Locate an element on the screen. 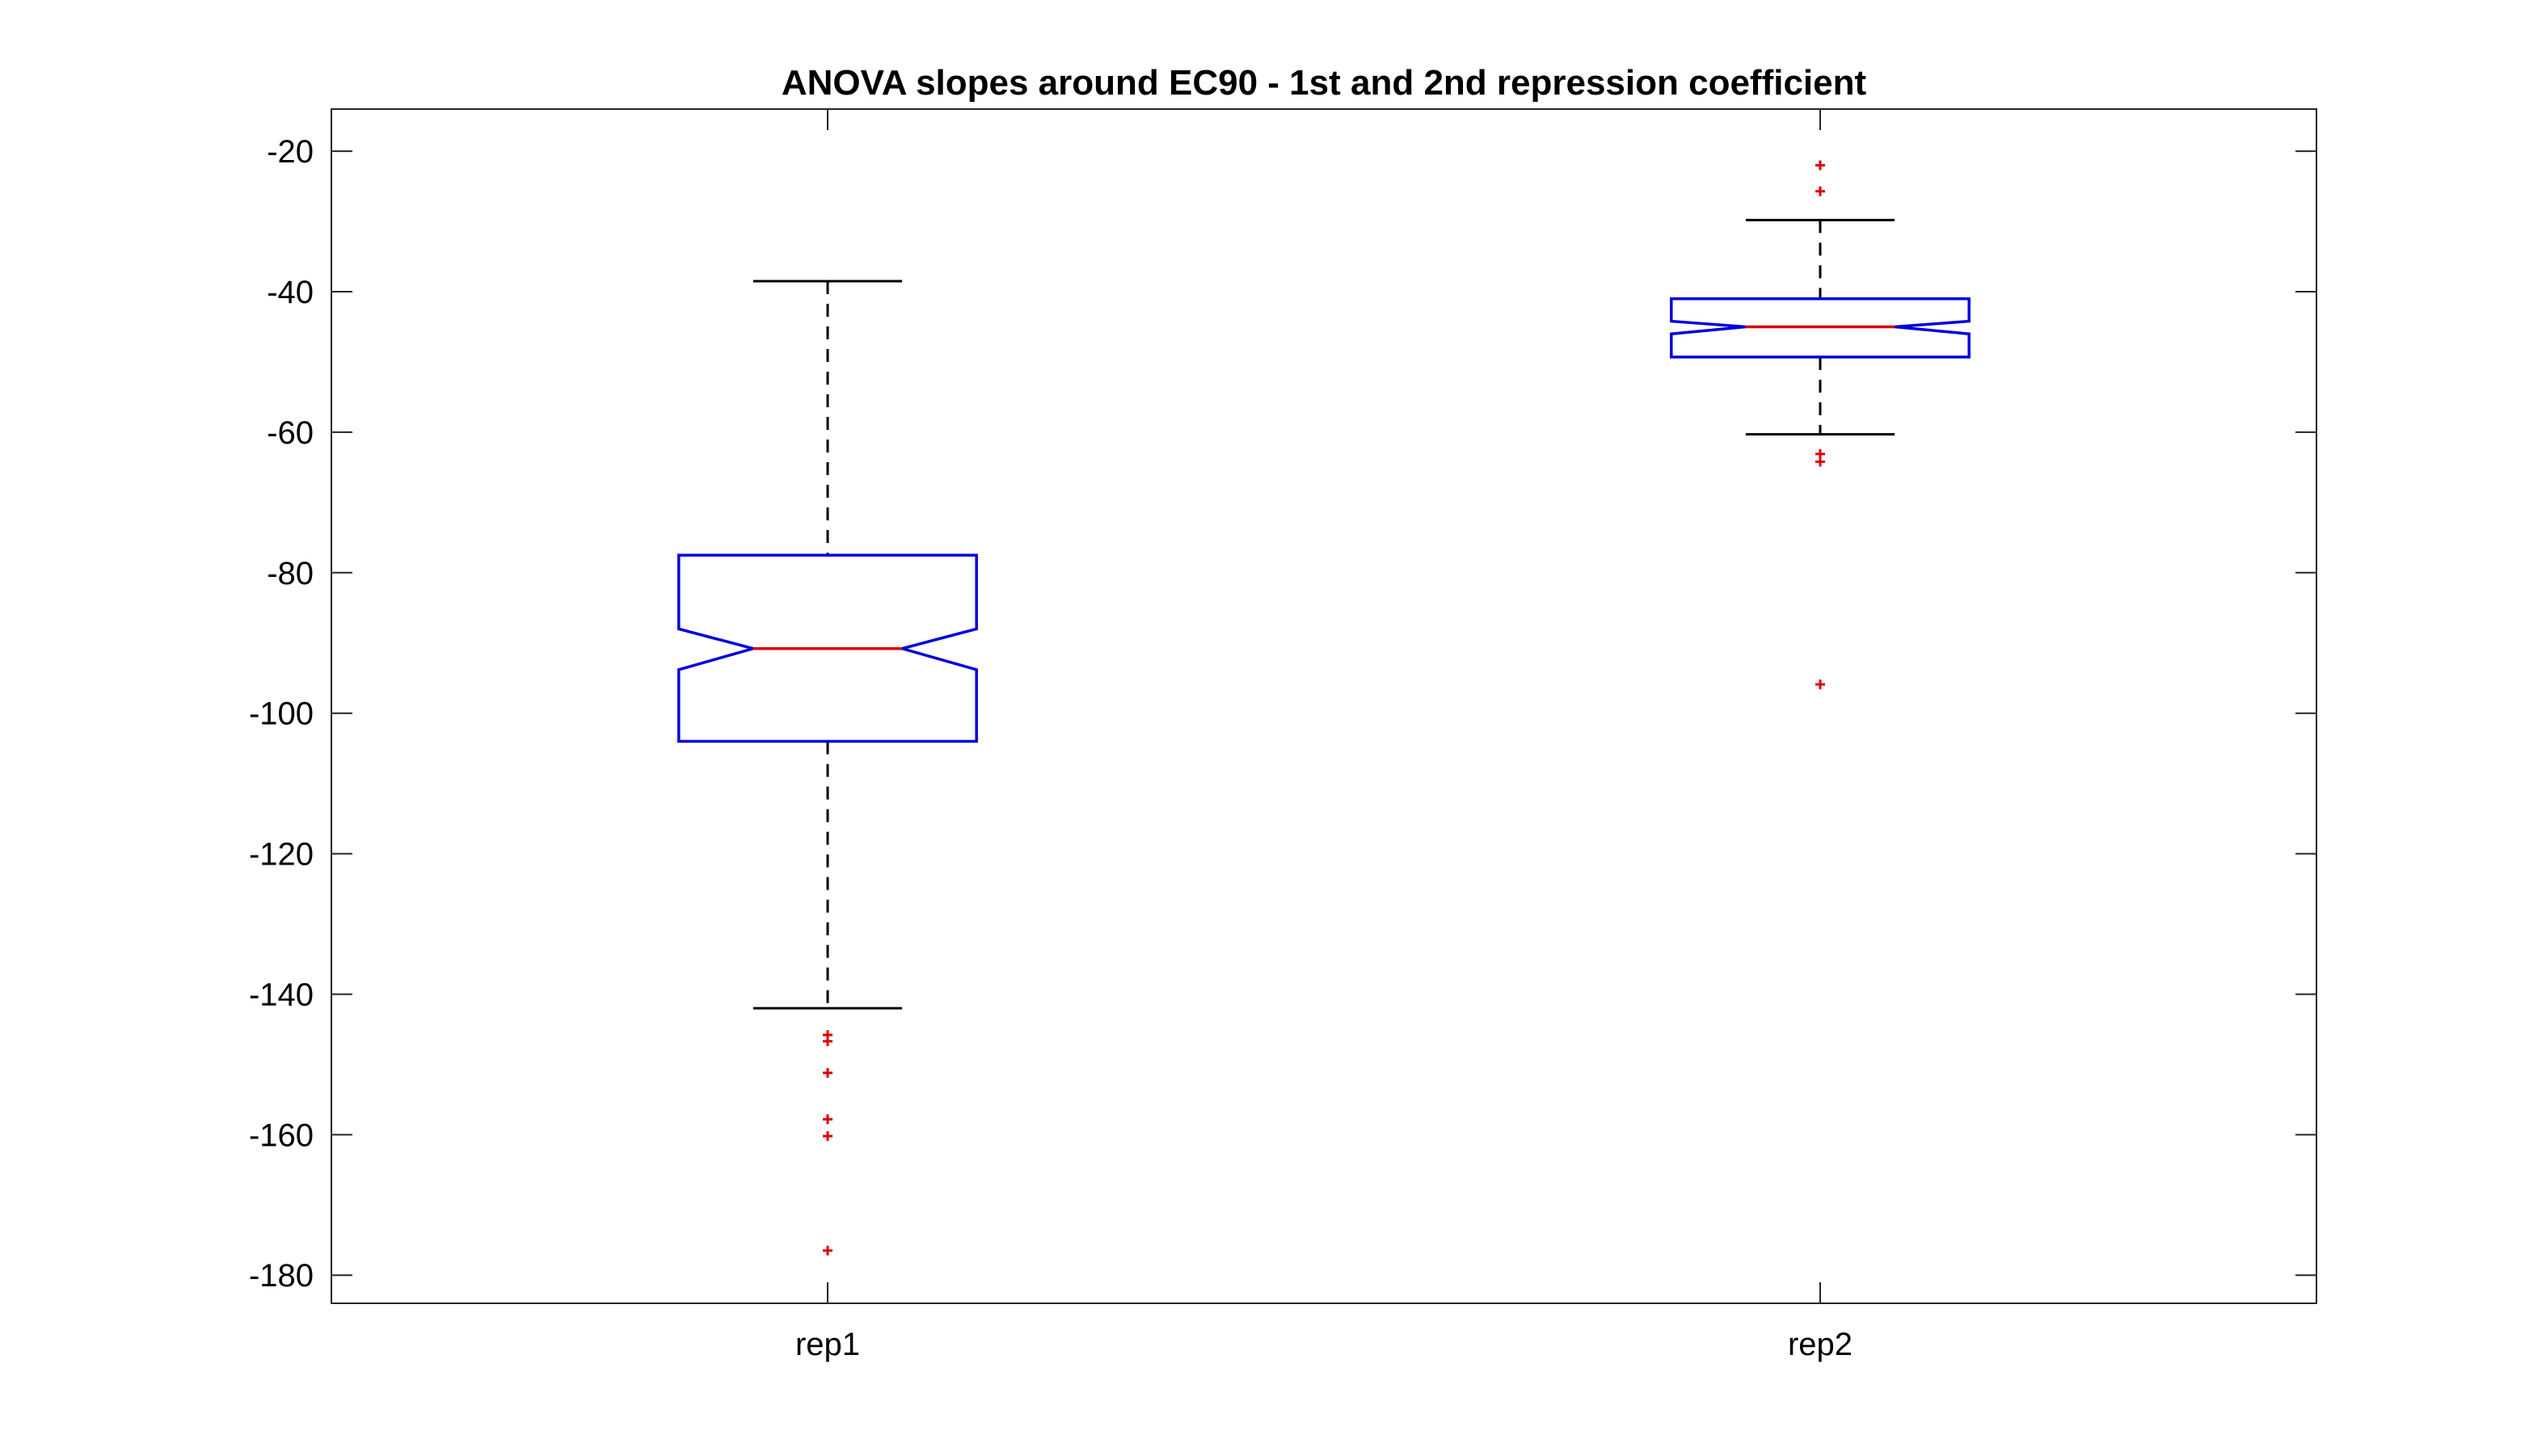  box-rep1 is located at coordinates (827, 768).